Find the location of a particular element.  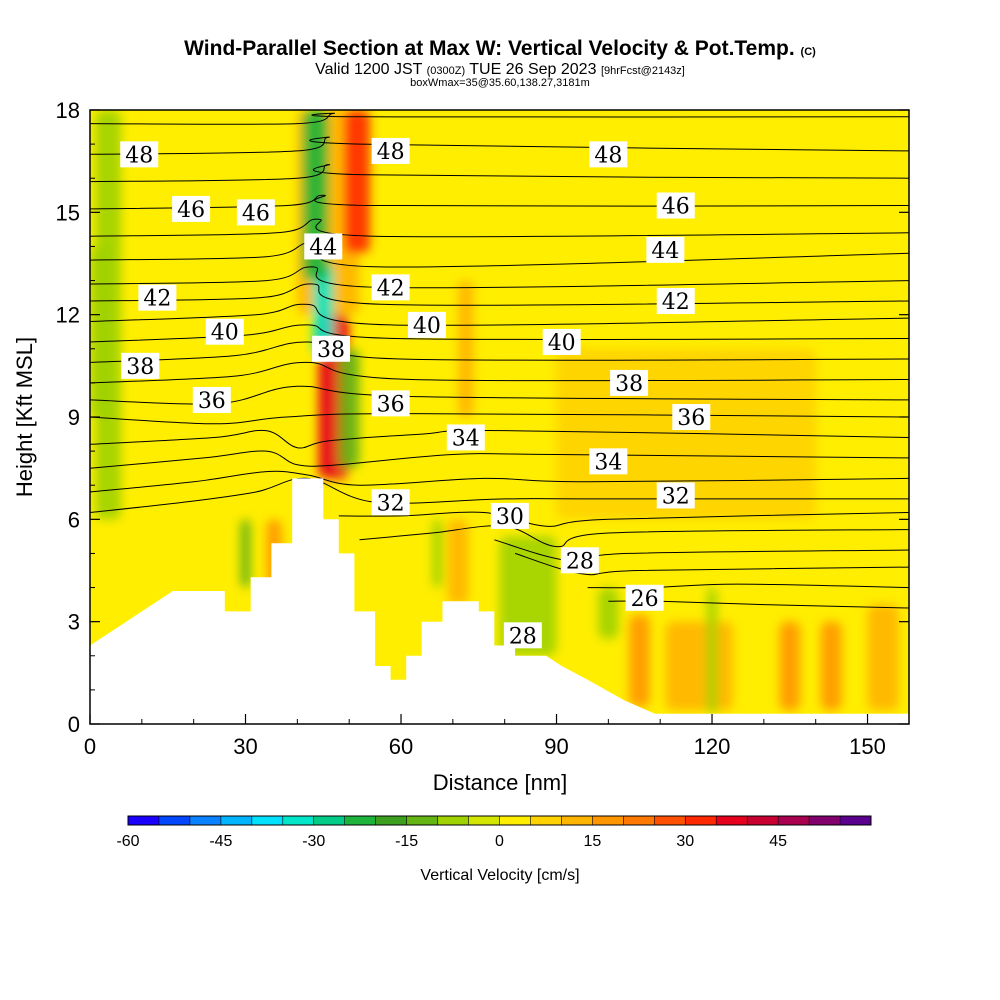

colorbar-tick-label: 30 is located at coordinates (685, 841).